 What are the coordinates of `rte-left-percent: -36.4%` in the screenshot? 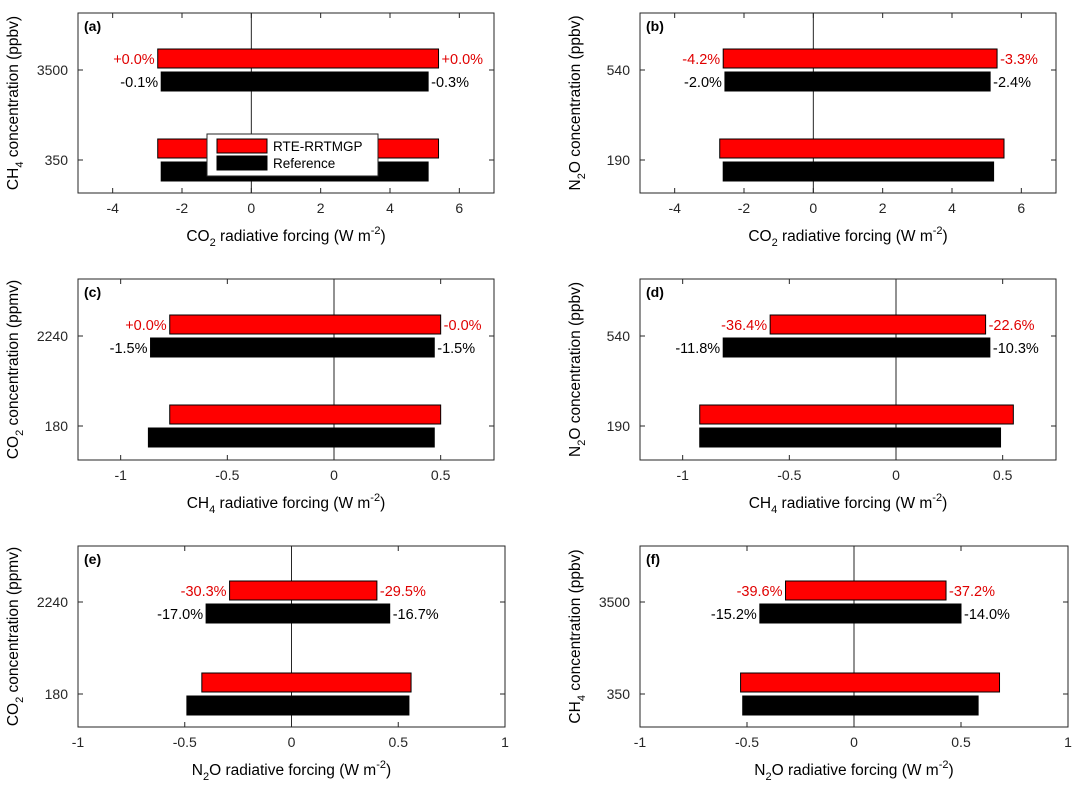 It's located at (744, 326).